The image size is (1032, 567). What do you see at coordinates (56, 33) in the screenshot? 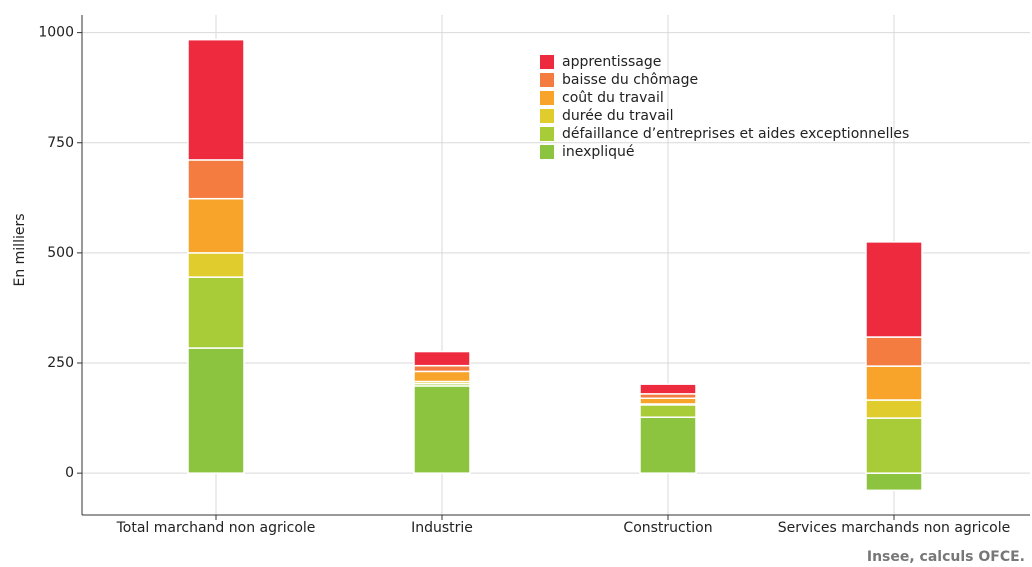
I see `y-tick-label: 1000` at bounding box center [56, 33].